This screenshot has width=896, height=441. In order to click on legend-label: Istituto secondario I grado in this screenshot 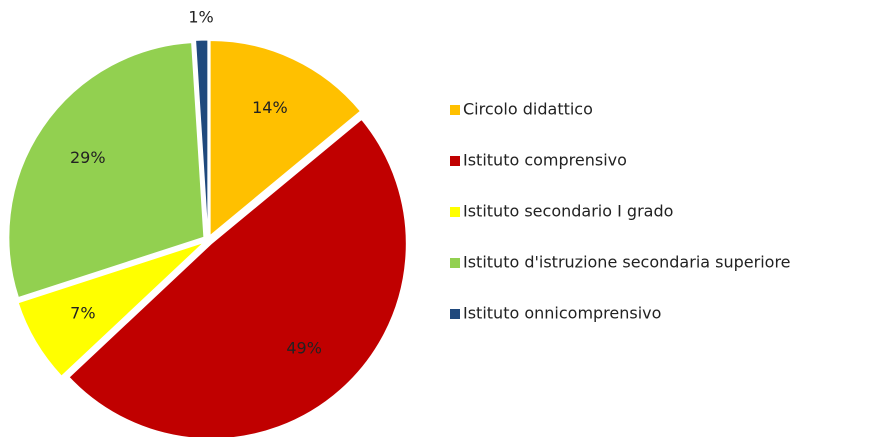, I will do `click(568, 211)`.